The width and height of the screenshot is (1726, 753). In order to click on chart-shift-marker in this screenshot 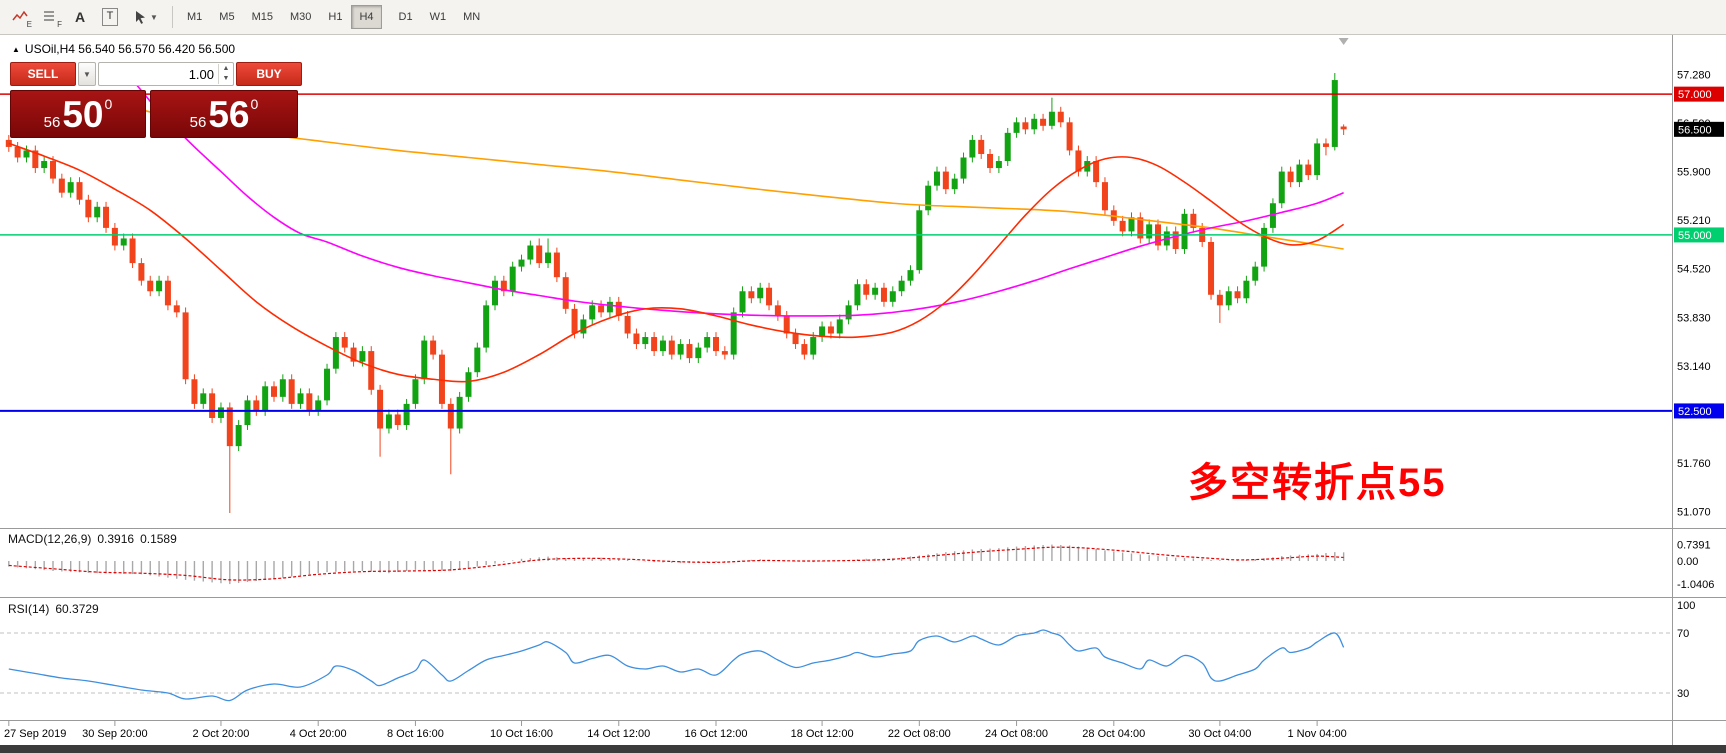, I will do `click(1343, 41)`.